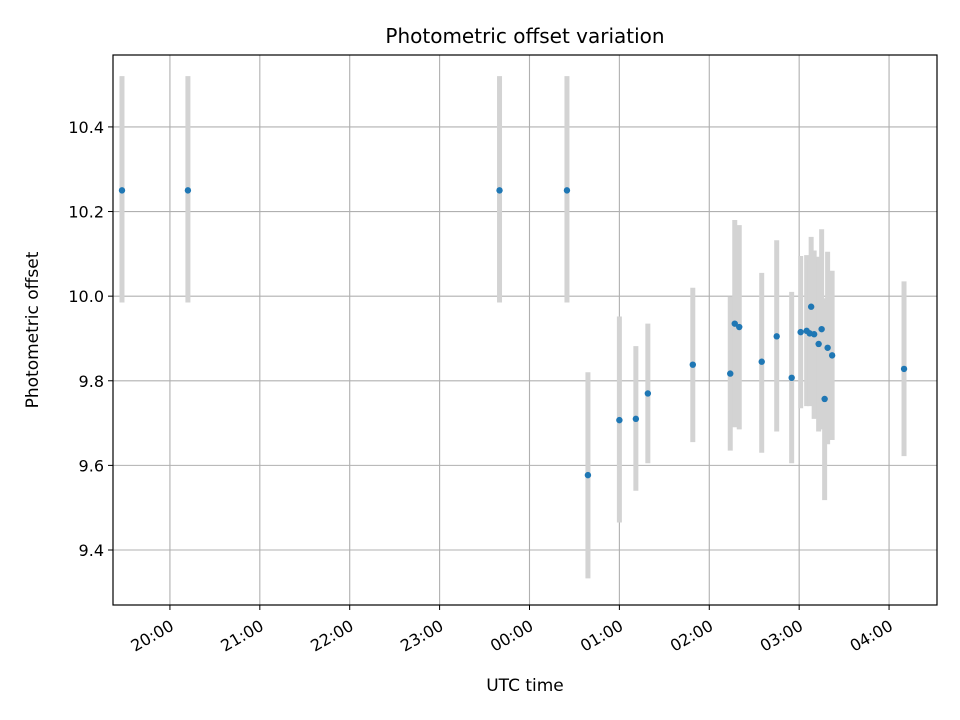 The image size is (960, 720). What do you see at coordinates (525, 686) in the screenshot?
I see `x-axis-title: UTC time` at bounding box center [525, 686].